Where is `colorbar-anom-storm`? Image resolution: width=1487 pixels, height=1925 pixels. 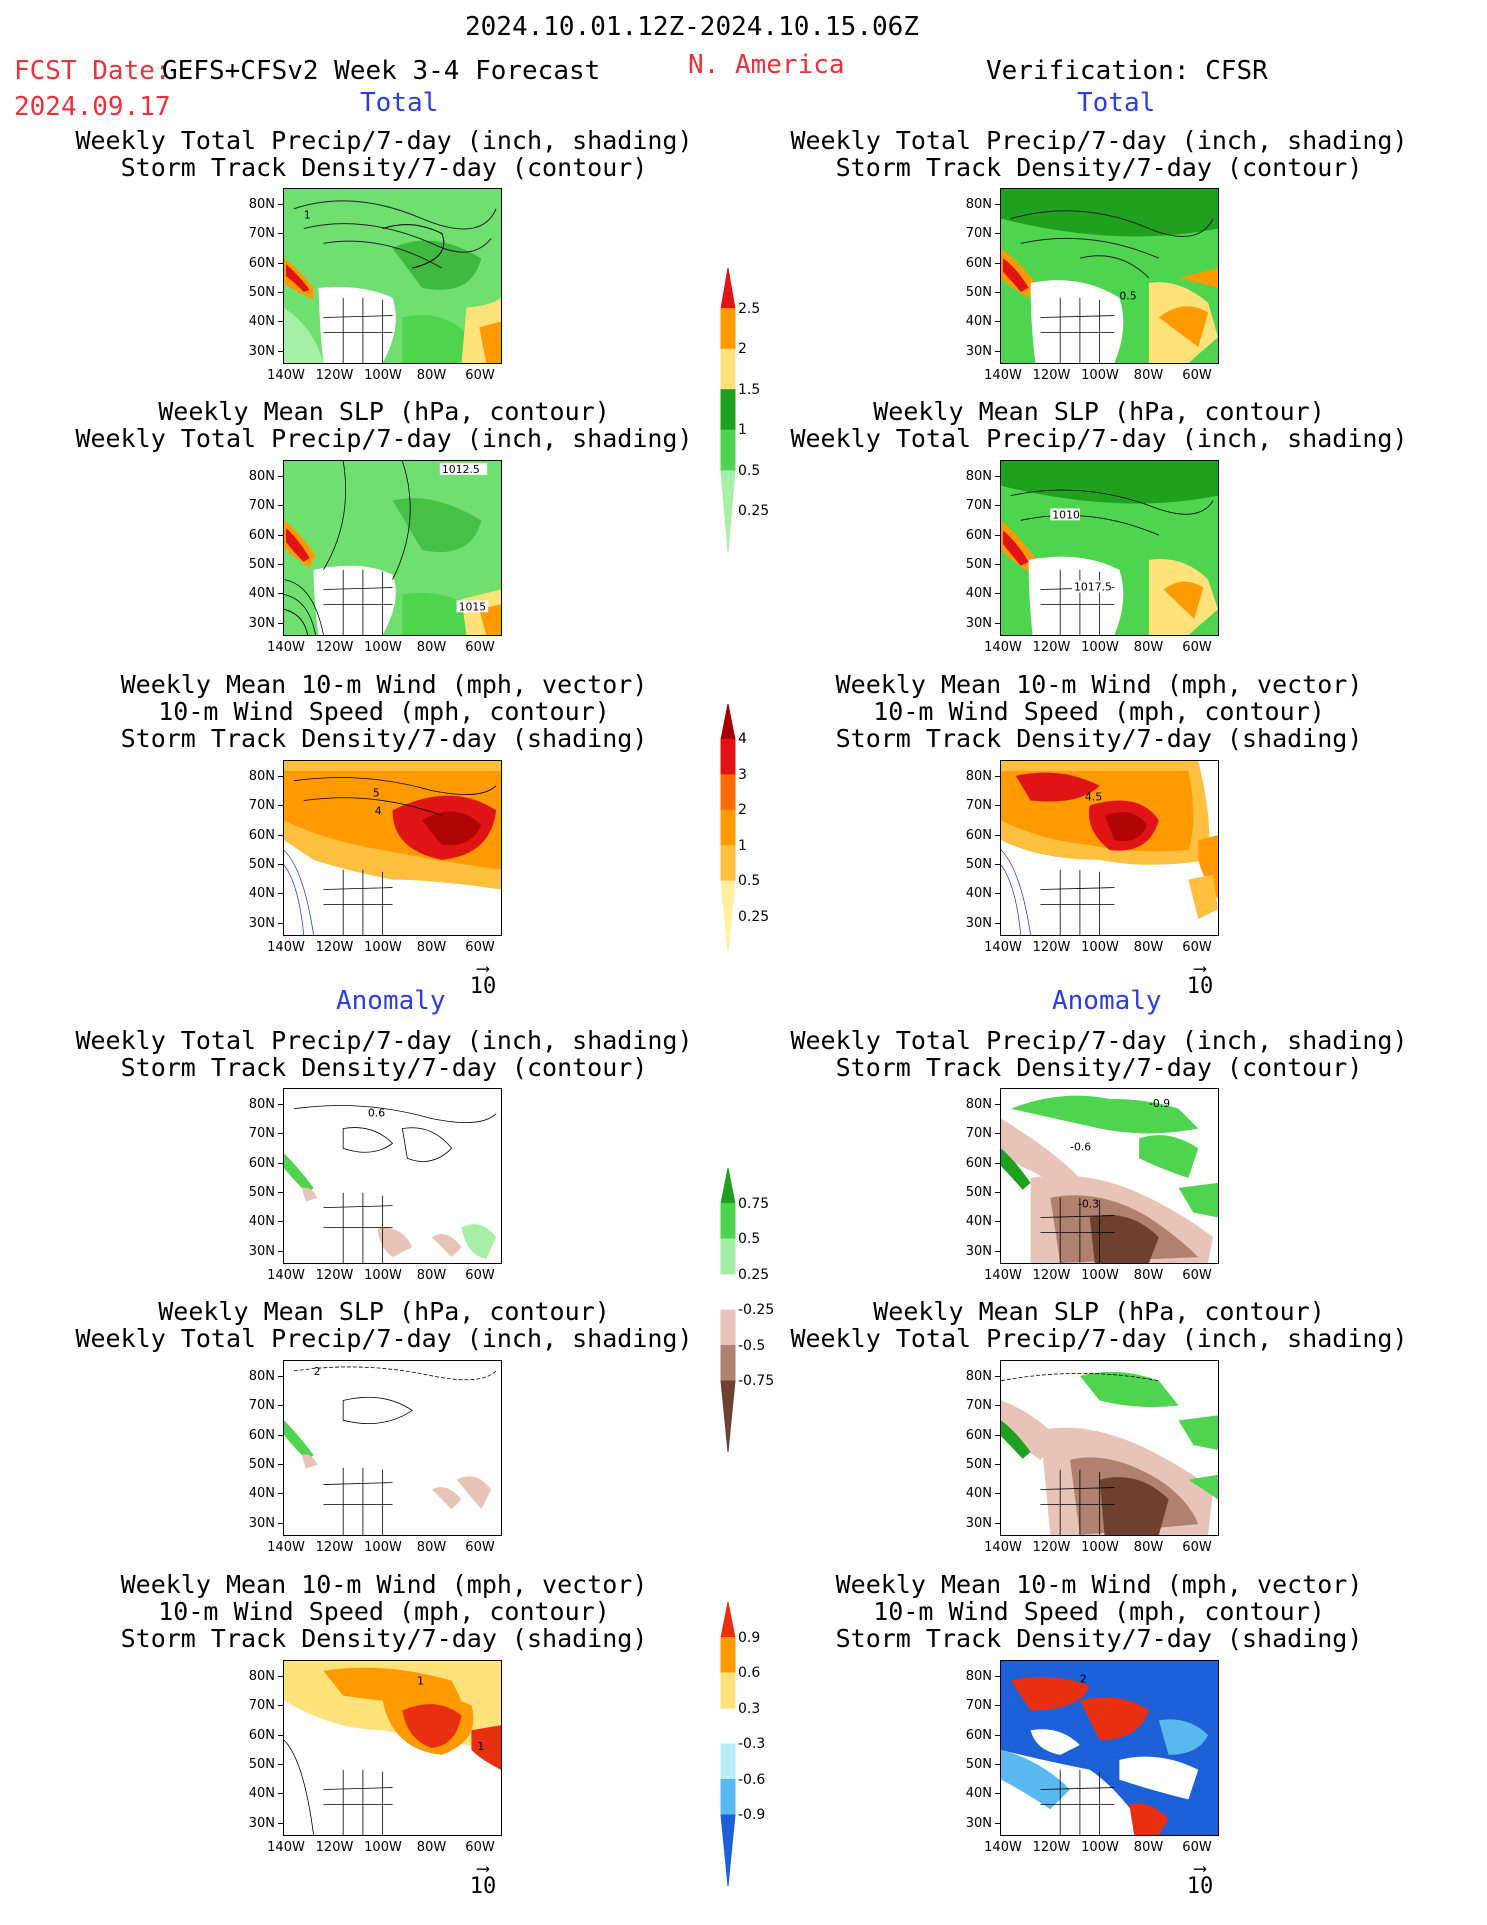 colorbar-anom-storm is located at coordinates (728, 1744).